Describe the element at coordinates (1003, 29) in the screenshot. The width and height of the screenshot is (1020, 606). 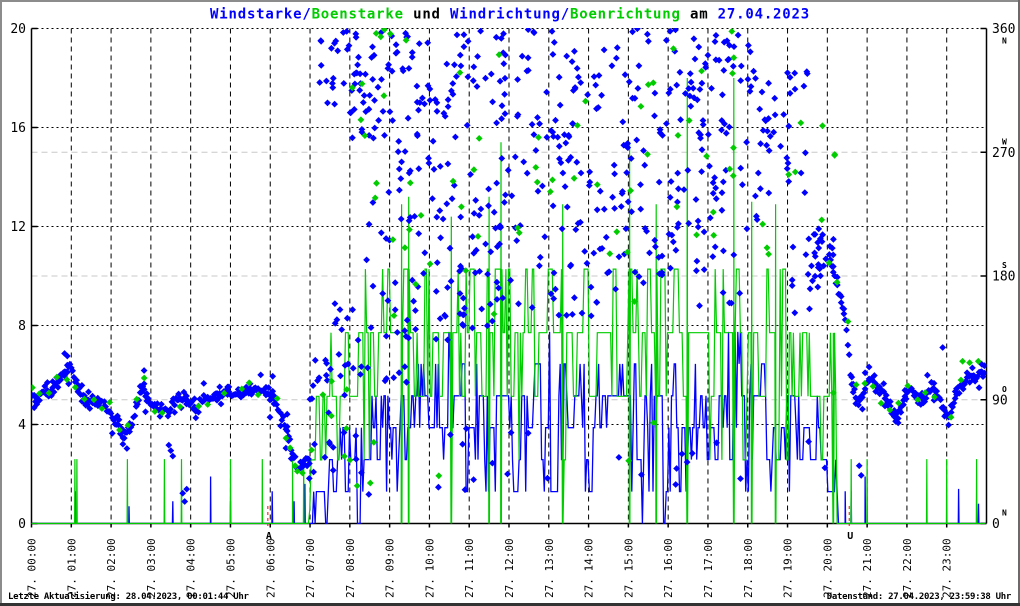
I see `svg-text: 360` at that location.